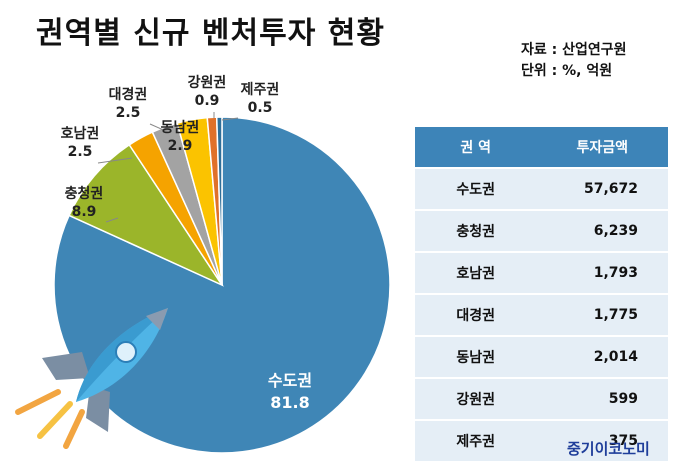 This screenshot has width=700, height=467. What do you see at coordinates (210, 33) in the screenshot?
I see `page-title: 권역별 신규 벤처투자 현황` at bounding box center [210, 33].